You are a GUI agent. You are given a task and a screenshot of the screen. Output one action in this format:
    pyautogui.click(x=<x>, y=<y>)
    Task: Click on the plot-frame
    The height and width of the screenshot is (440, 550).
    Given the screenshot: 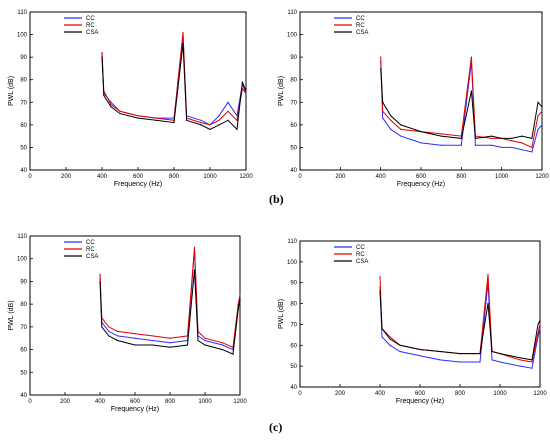 What is the action you would take?
    pyautogui.click(x=135, y=315)
    